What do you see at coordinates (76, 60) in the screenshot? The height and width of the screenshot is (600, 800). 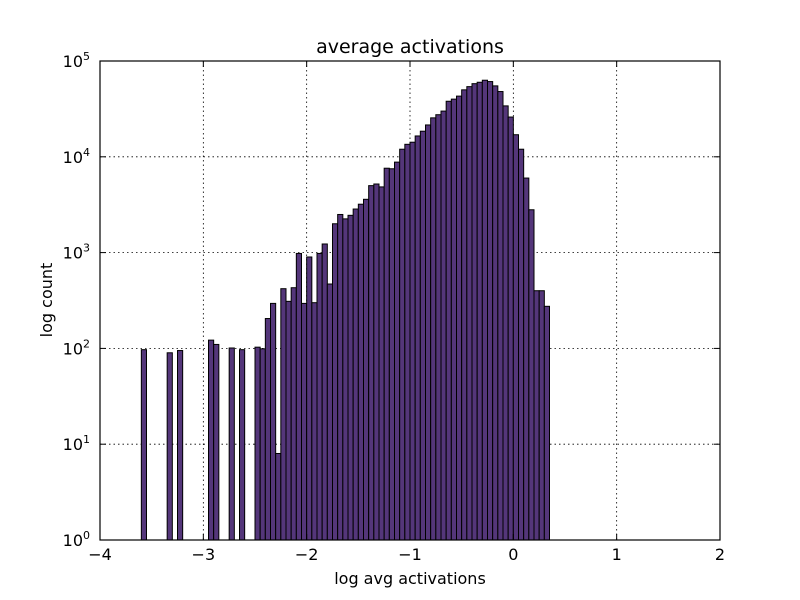 I see `y-tick-label: 10⁵` at bounding box center [76, 60].